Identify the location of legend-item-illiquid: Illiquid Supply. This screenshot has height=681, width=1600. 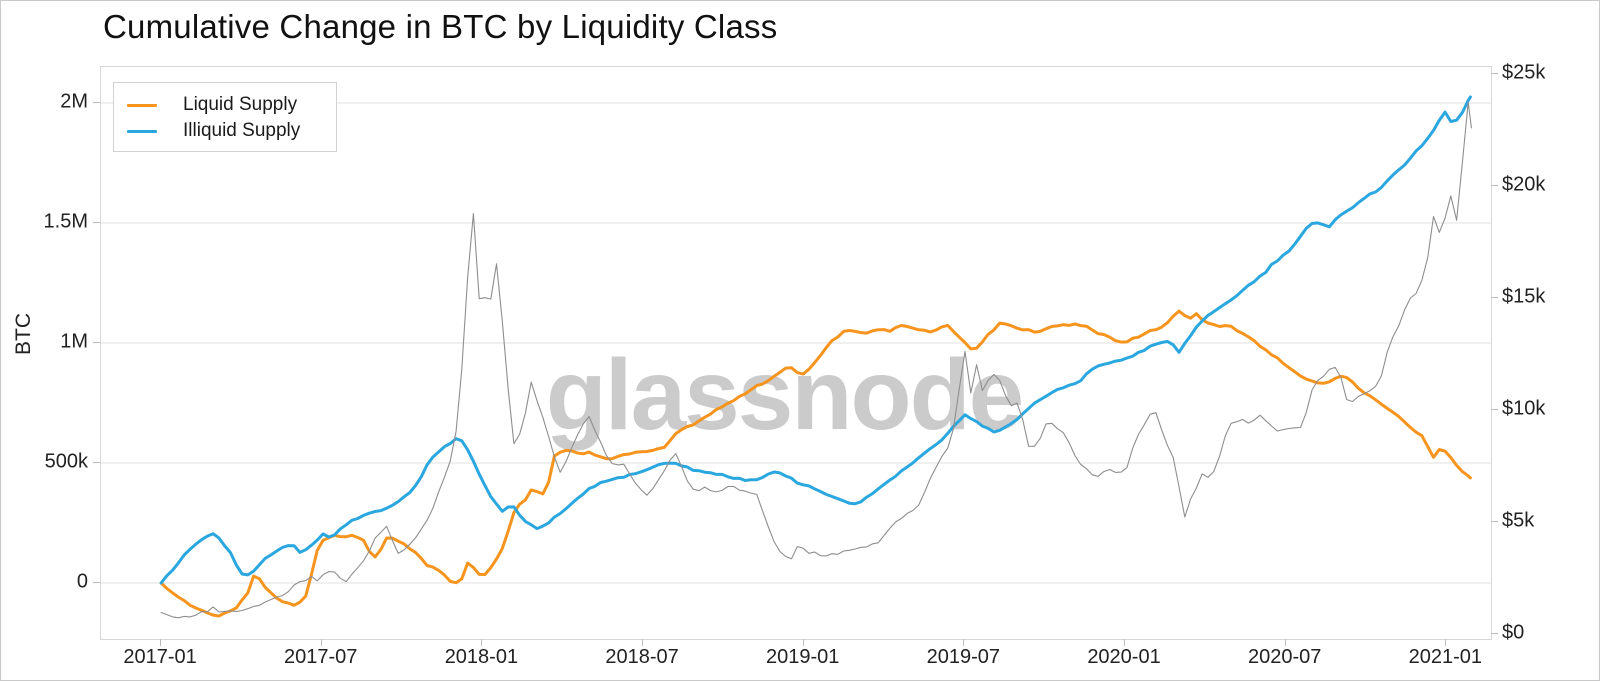
(225, 131).